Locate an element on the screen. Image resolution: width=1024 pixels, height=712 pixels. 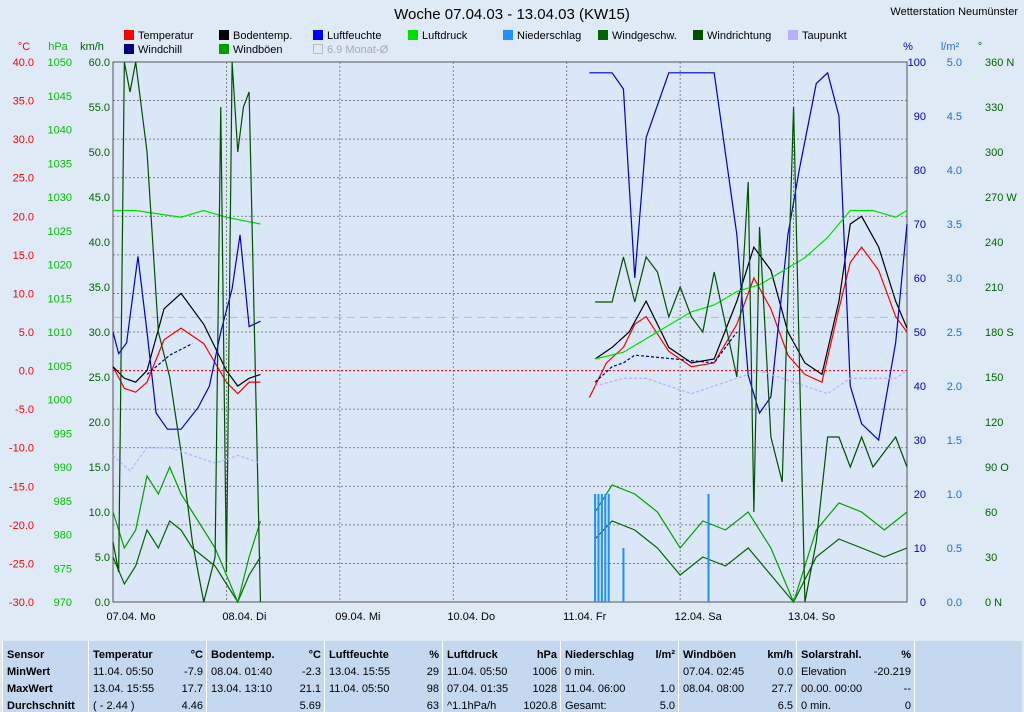
series-line-luftdruck is located at coordinates (187, 217).